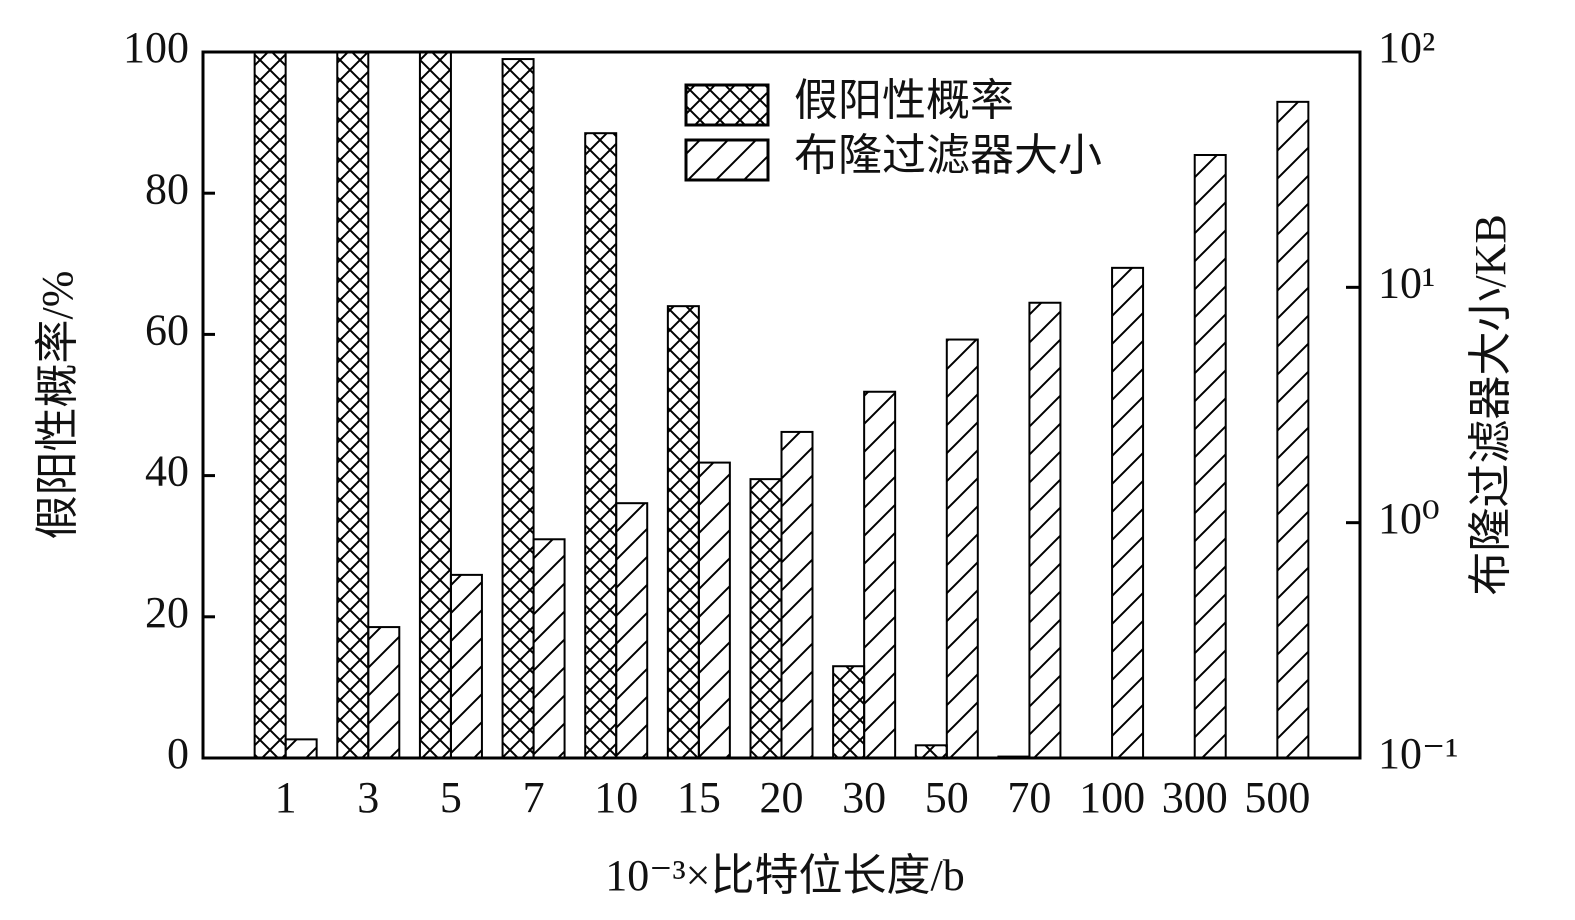 The width and height of the screenshot is (1575, 920). What do you see at coordinates (286, 797) in the screenshot?
I see `x-tick-label: 1` at bounding box center [286, 797].